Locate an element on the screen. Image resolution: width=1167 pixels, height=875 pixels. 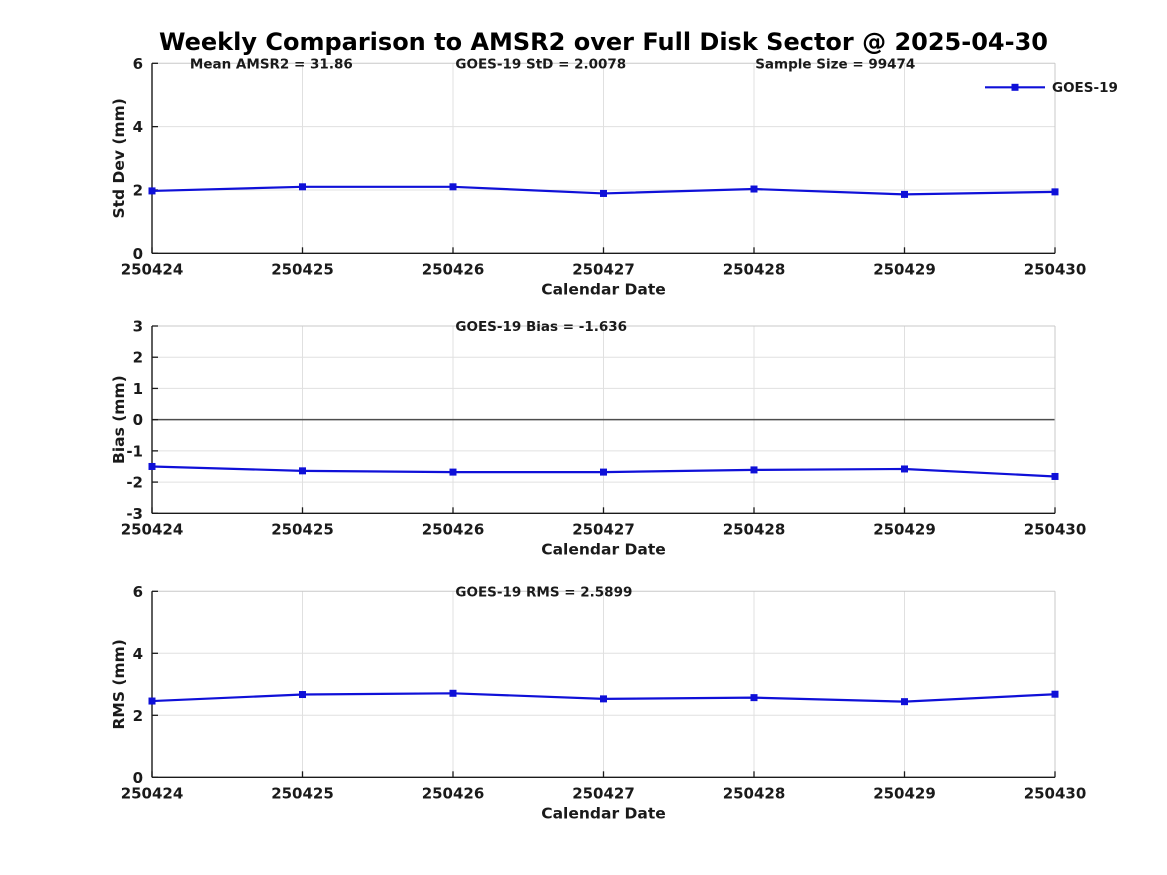
y-axis-label: Std Dev (mm) is located at coordinates (119, 158).